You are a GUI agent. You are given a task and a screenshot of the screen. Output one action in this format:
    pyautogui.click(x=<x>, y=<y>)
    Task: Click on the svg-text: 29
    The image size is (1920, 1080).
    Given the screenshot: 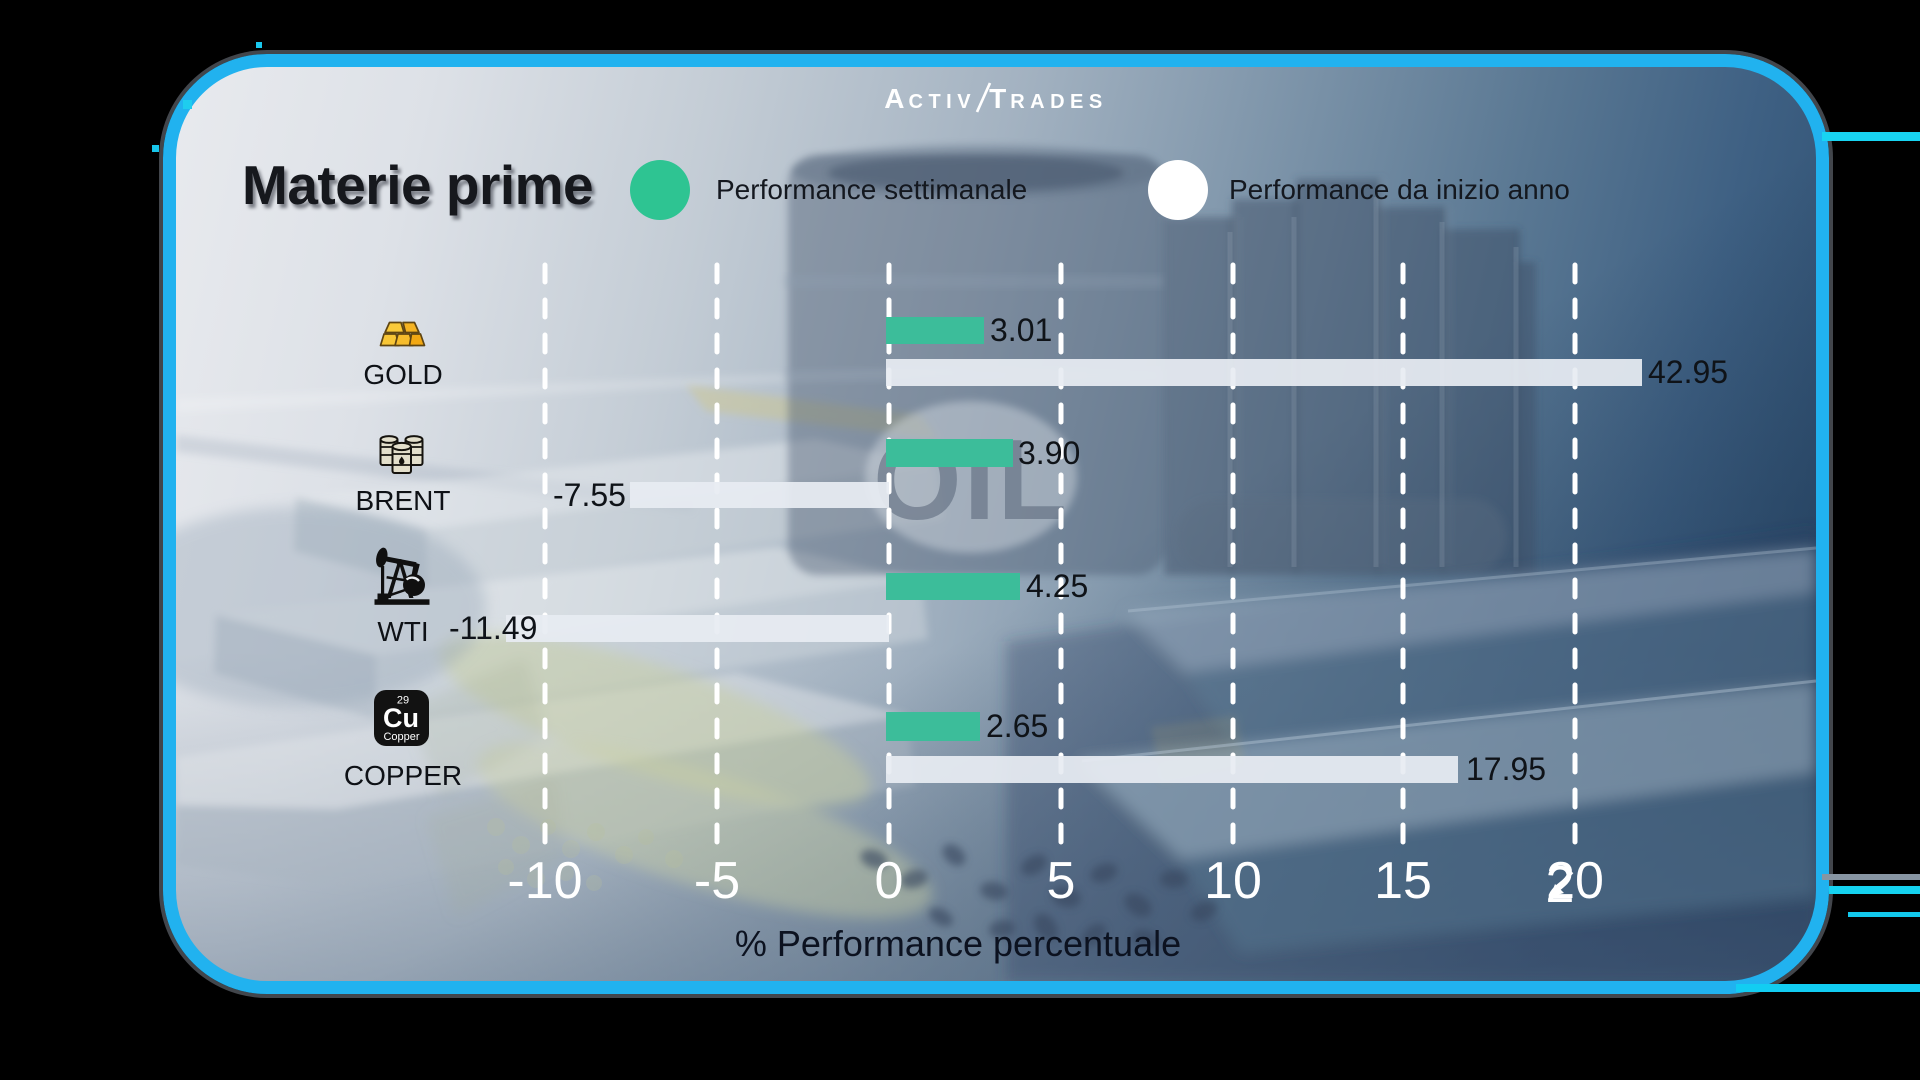 What is the action you would take?
    pyautogui.click(x=403, y=701)
    